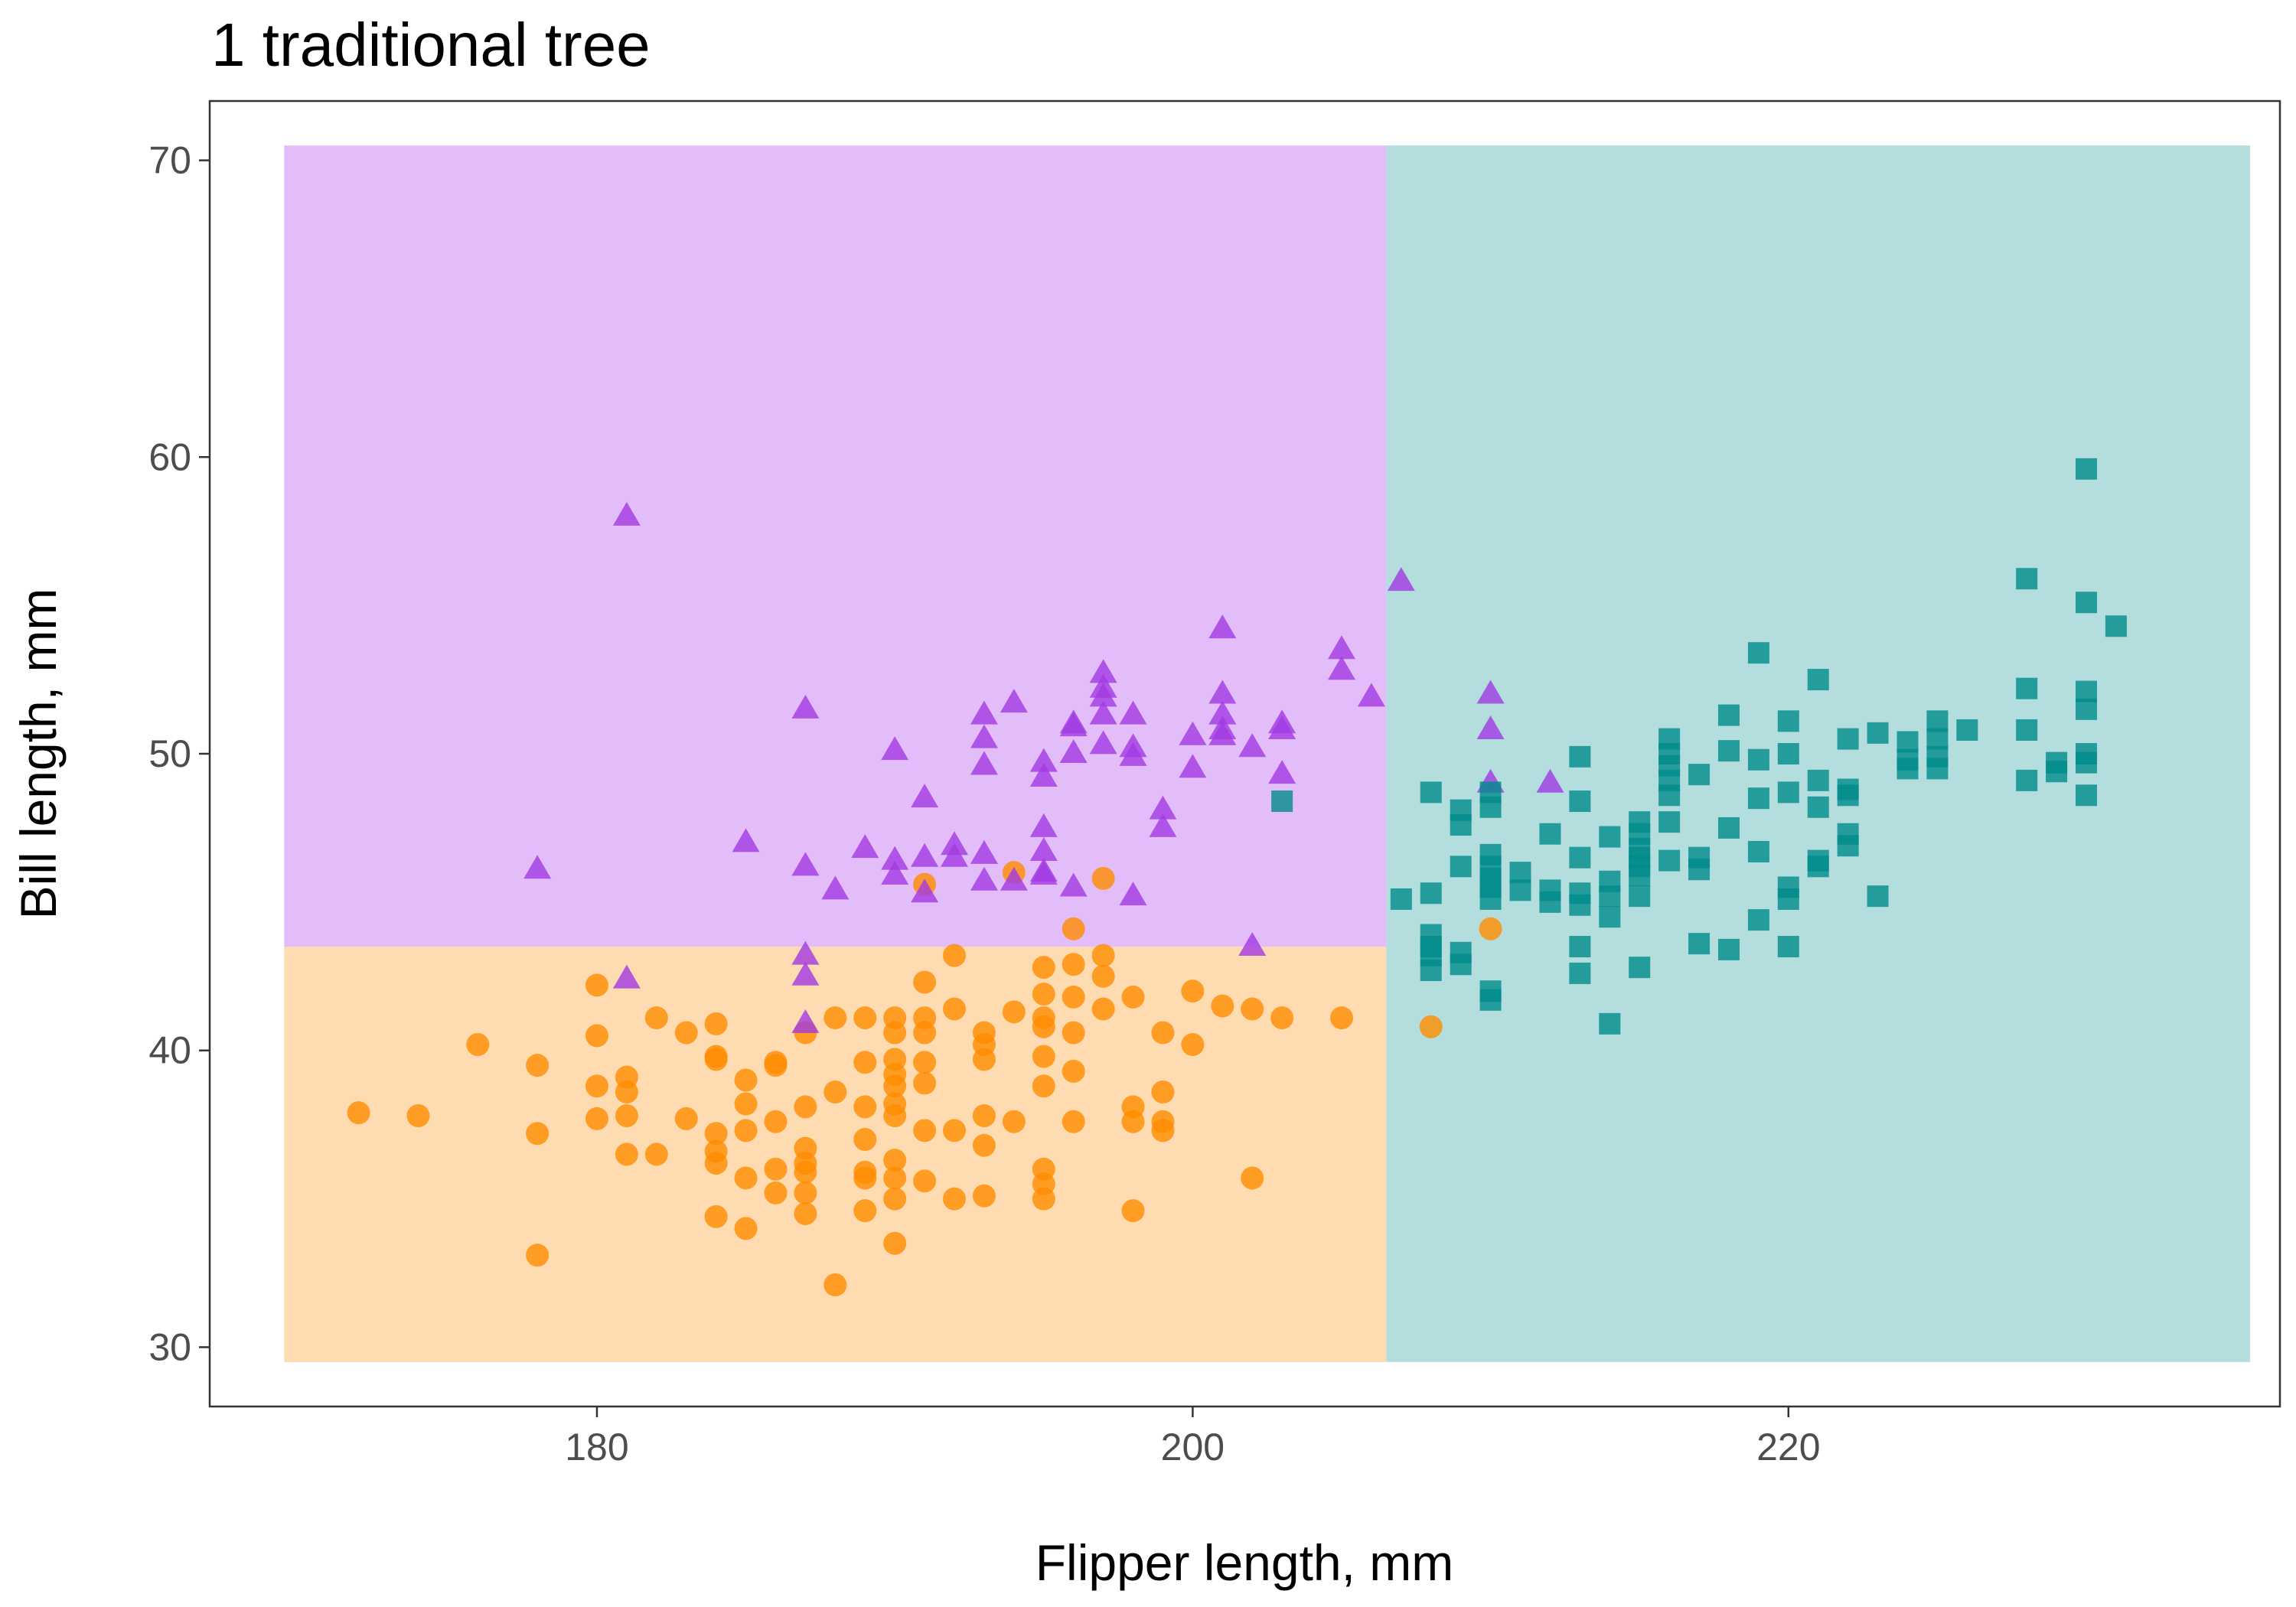 The height and width of the screenshot is (1607, 2296). Describe the element at coordinates (1193, 1447) in the screenshot. I see `x-tick-label: 200` at that location.